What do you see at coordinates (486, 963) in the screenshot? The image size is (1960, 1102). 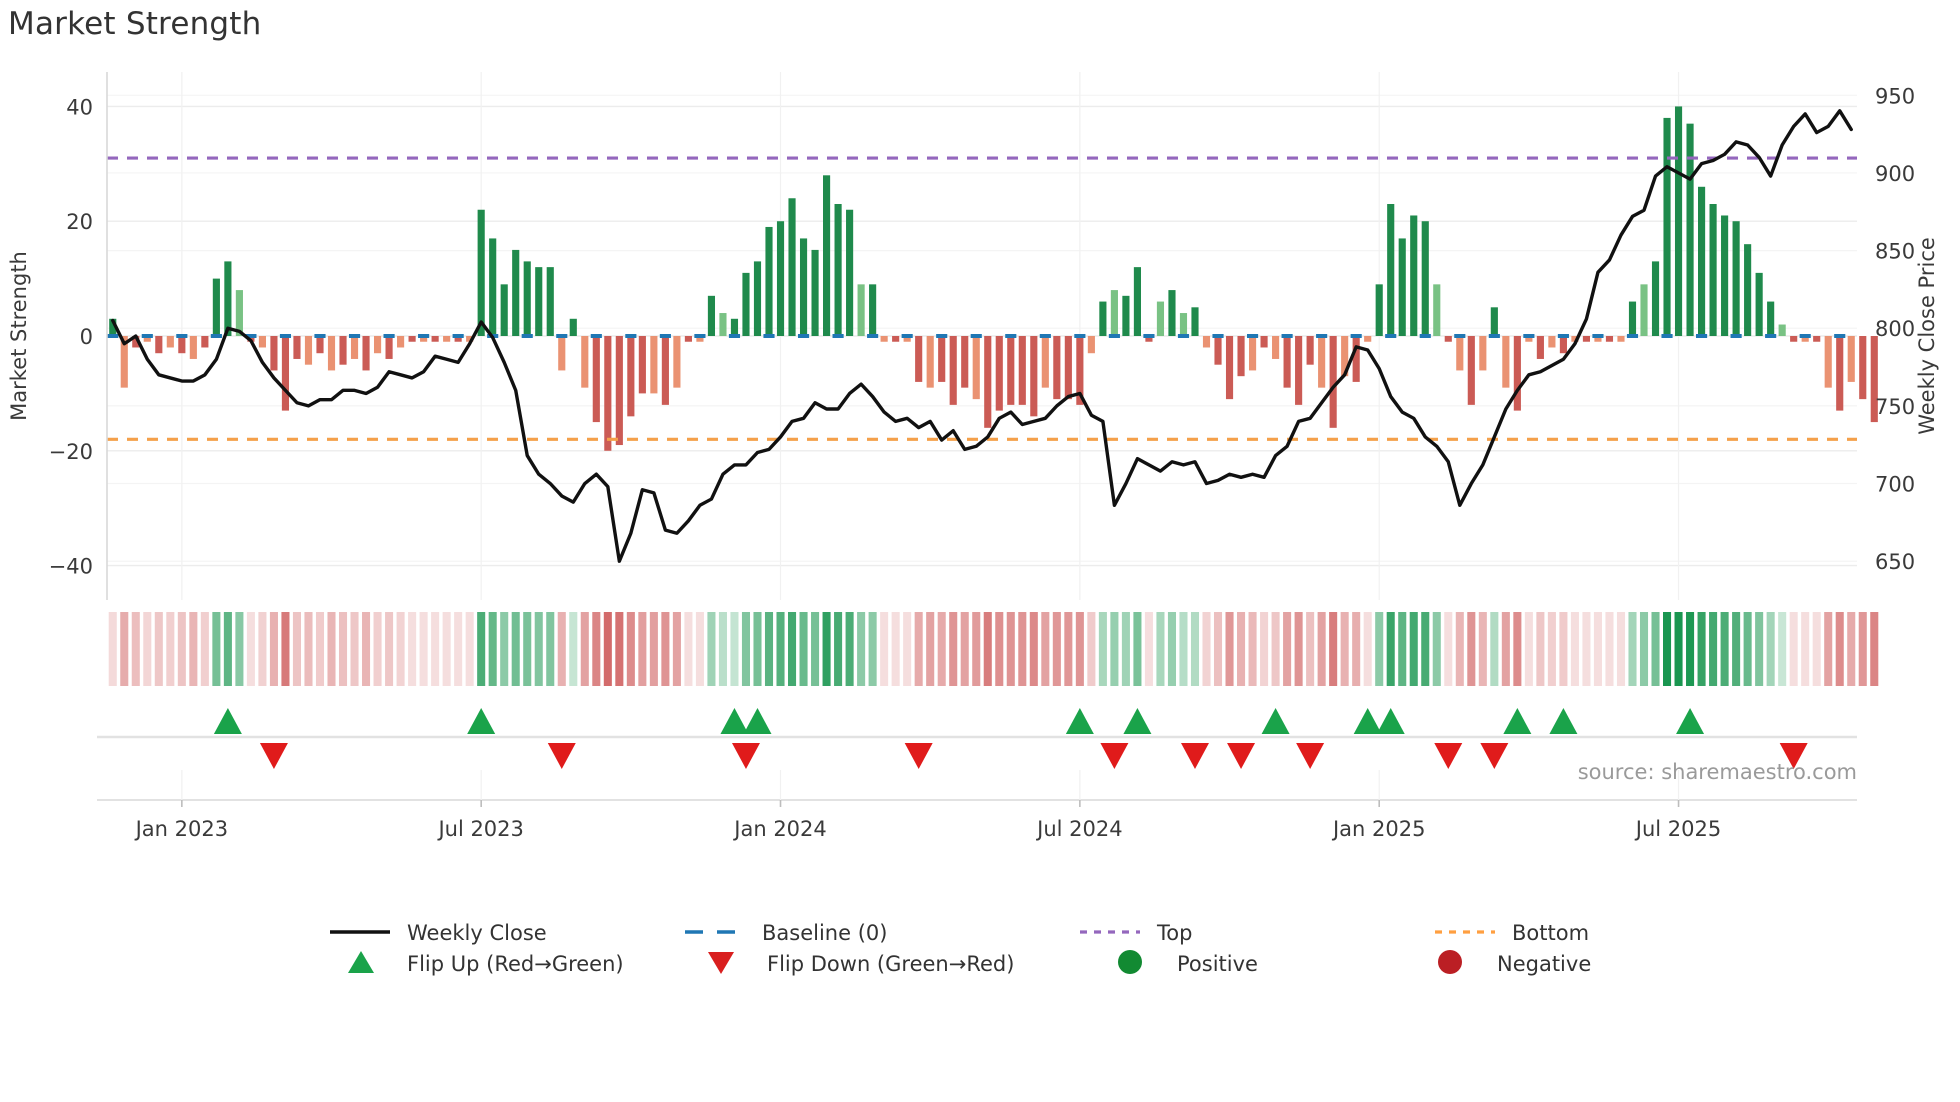 I see `legend-item-flip-up-red-green: Flip Up (Red→Green)` at bounding box center [486, 963].